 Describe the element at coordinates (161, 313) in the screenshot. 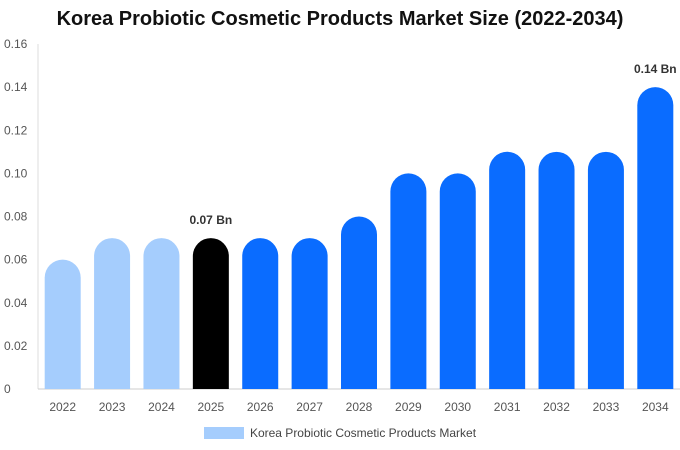

I see `bar-2024` at that location.